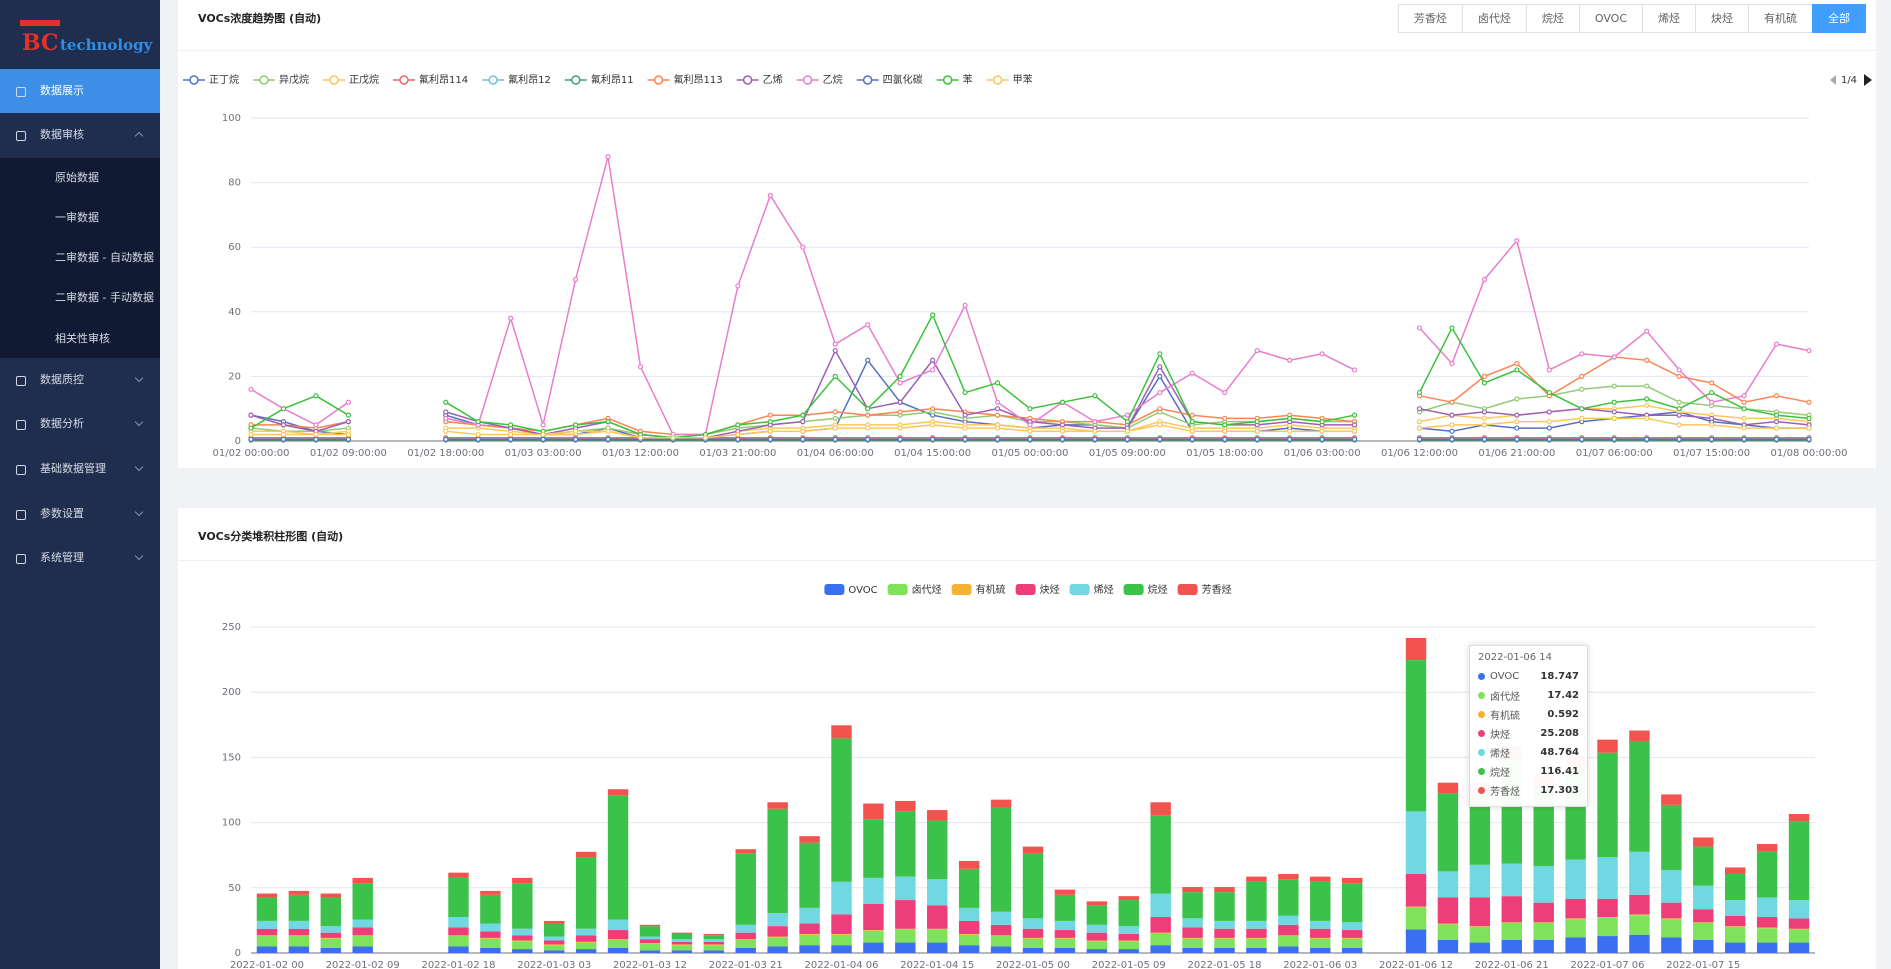  I want to click on legend-item: 氟利昂114, so click(430, 79).